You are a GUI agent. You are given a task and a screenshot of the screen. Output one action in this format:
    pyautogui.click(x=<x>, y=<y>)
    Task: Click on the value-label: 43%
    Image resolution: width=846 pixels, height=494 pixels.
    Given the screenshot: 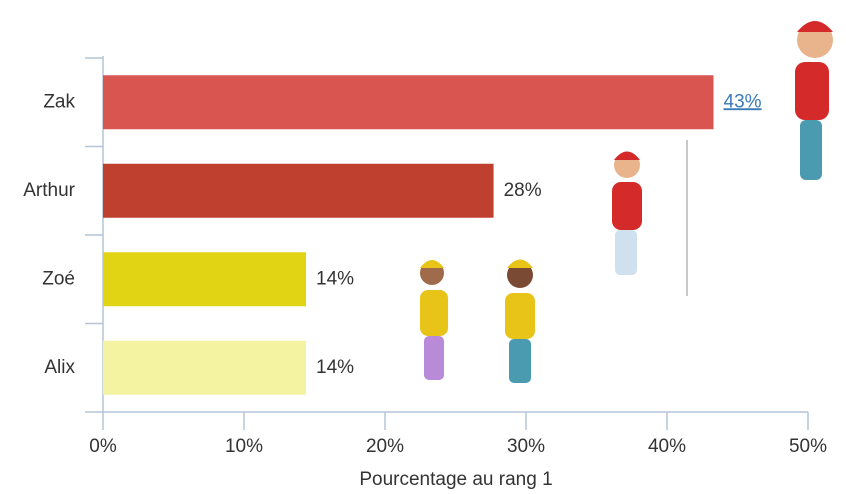 What is the action you would take?
    pyautogui.click(x=743, y=101)
    